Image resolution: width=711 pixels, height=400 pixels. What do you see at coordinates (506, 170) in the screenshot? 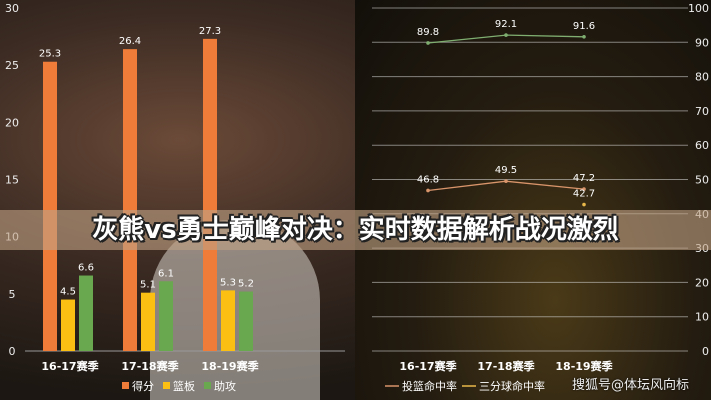
I see `data-label: 49.5` at bounding box center [506, 170].